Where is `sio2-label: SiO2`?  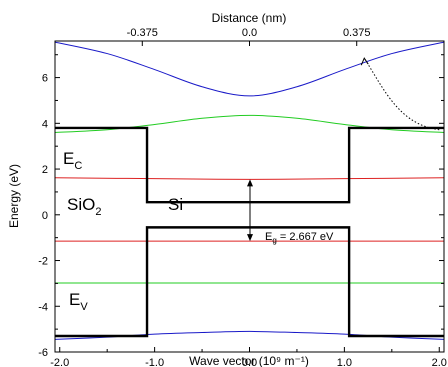 sio2-label: SiO2 is located at coordinates (84, 206).